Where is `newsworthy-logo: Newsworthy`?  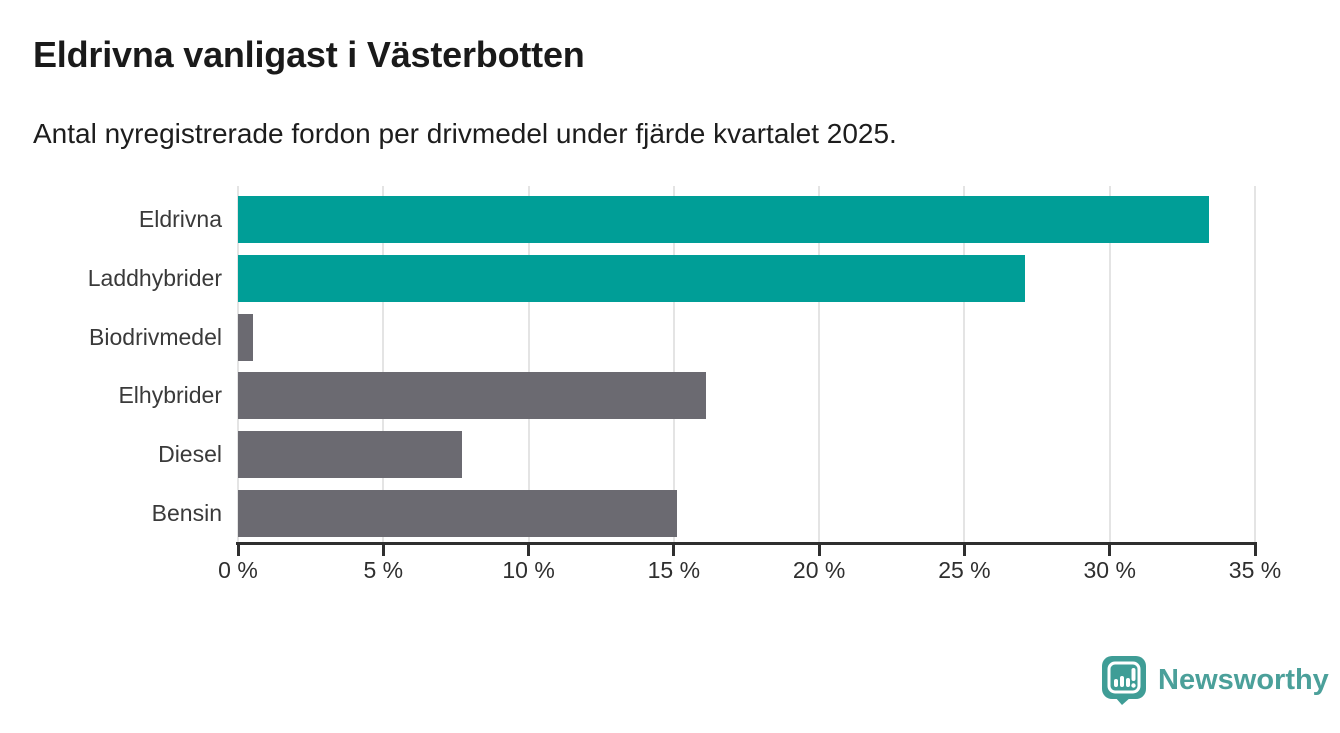
newsworthy-logo: Newsworthy is located at coordinates (1215, 680).